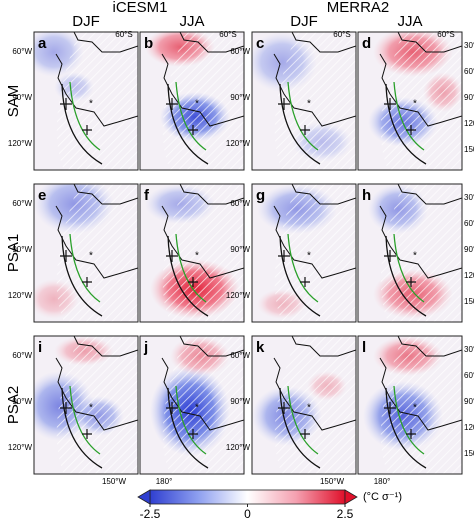 This screenshot has width=474, height=529. Describe the element at coordinates (469, 123) in the screenshot. I see `lon-label: 120°E` at that location.